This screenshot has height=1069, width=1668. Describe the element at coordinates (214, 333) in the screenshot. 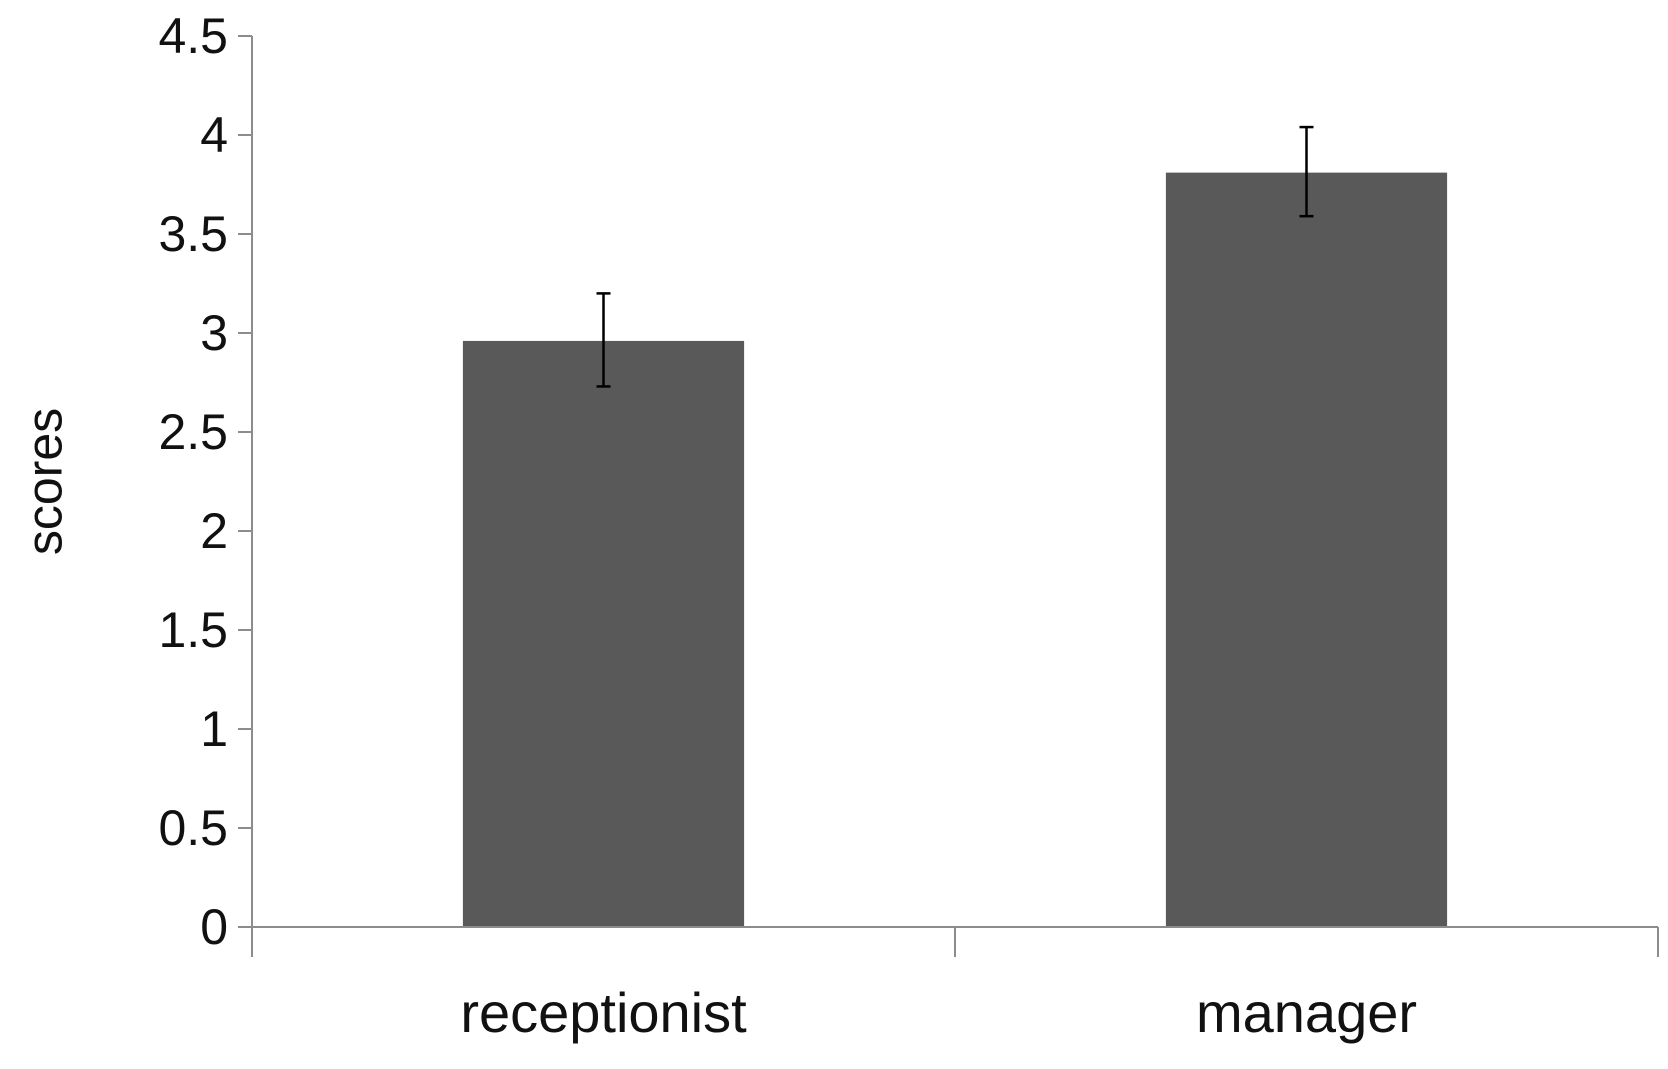

I see `y-tick-label: 3` at that location.